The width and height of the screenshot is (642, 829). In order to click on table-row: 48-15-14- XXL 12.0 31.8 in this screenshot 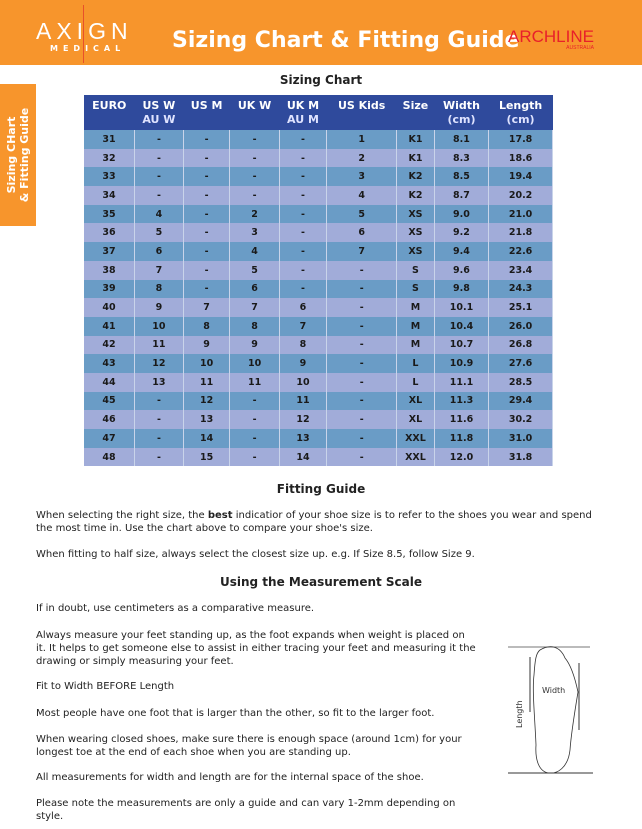, I will do `click(318, 457)`.